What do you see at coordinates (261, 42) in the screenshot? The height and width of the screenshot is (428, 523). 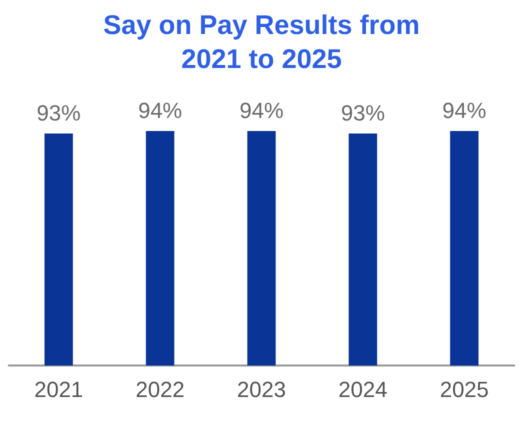 I see `chart-title: Say on Pay Results from 2021 to 2025` at bounding box center [261, 42].